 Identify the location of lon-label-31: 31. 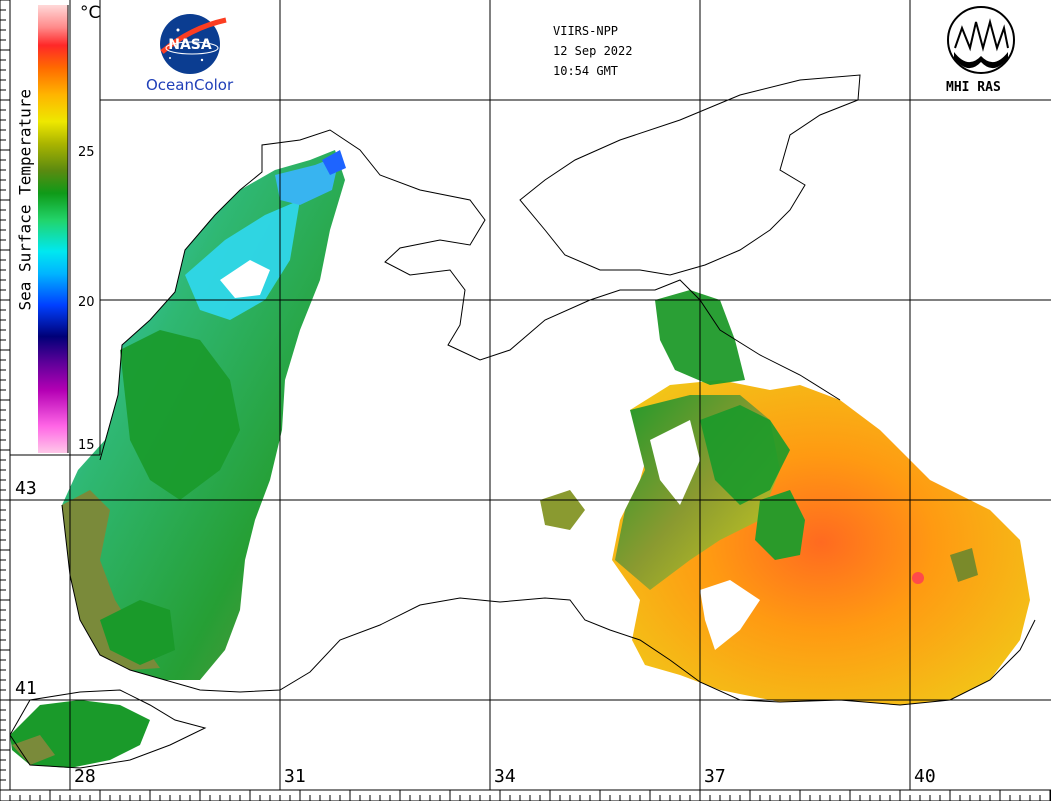
(295, 776).